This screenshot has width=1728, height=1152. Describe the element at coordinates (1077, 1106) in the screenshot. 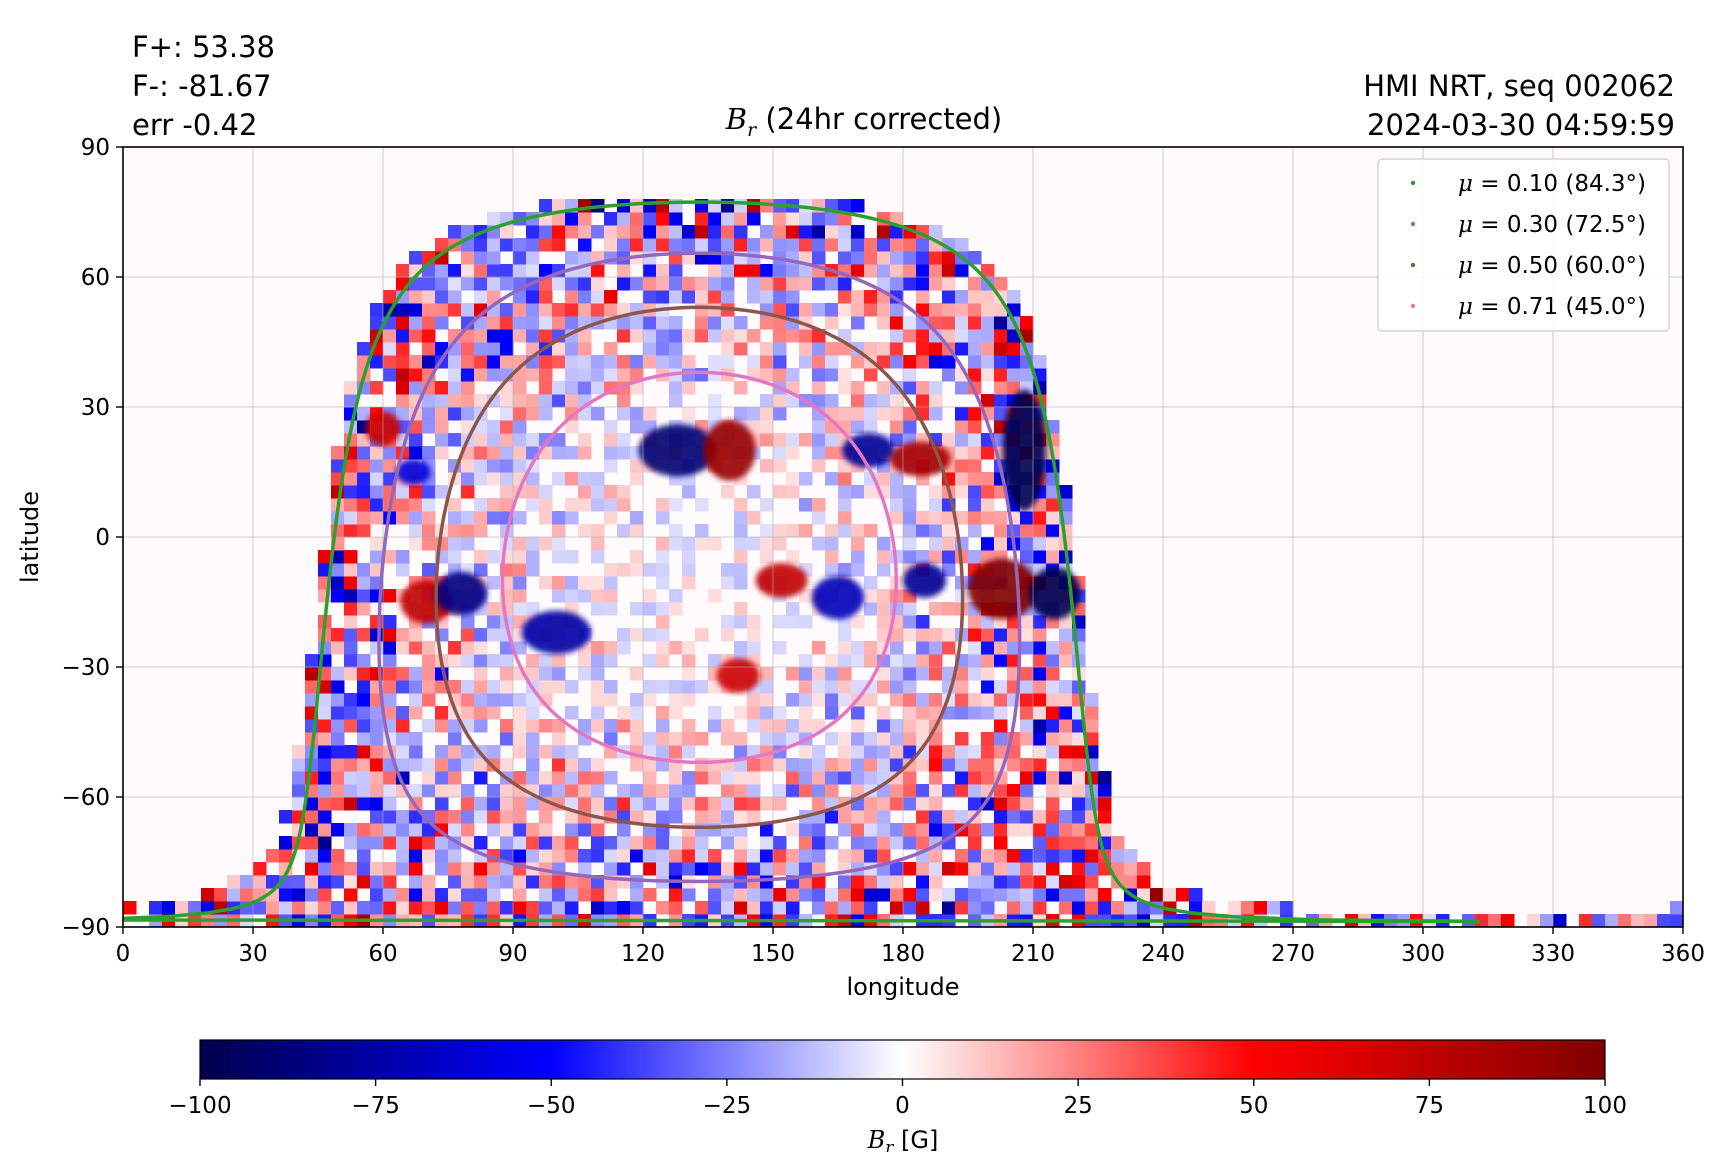

I see `colorbar-tick-label: 25` at that location.